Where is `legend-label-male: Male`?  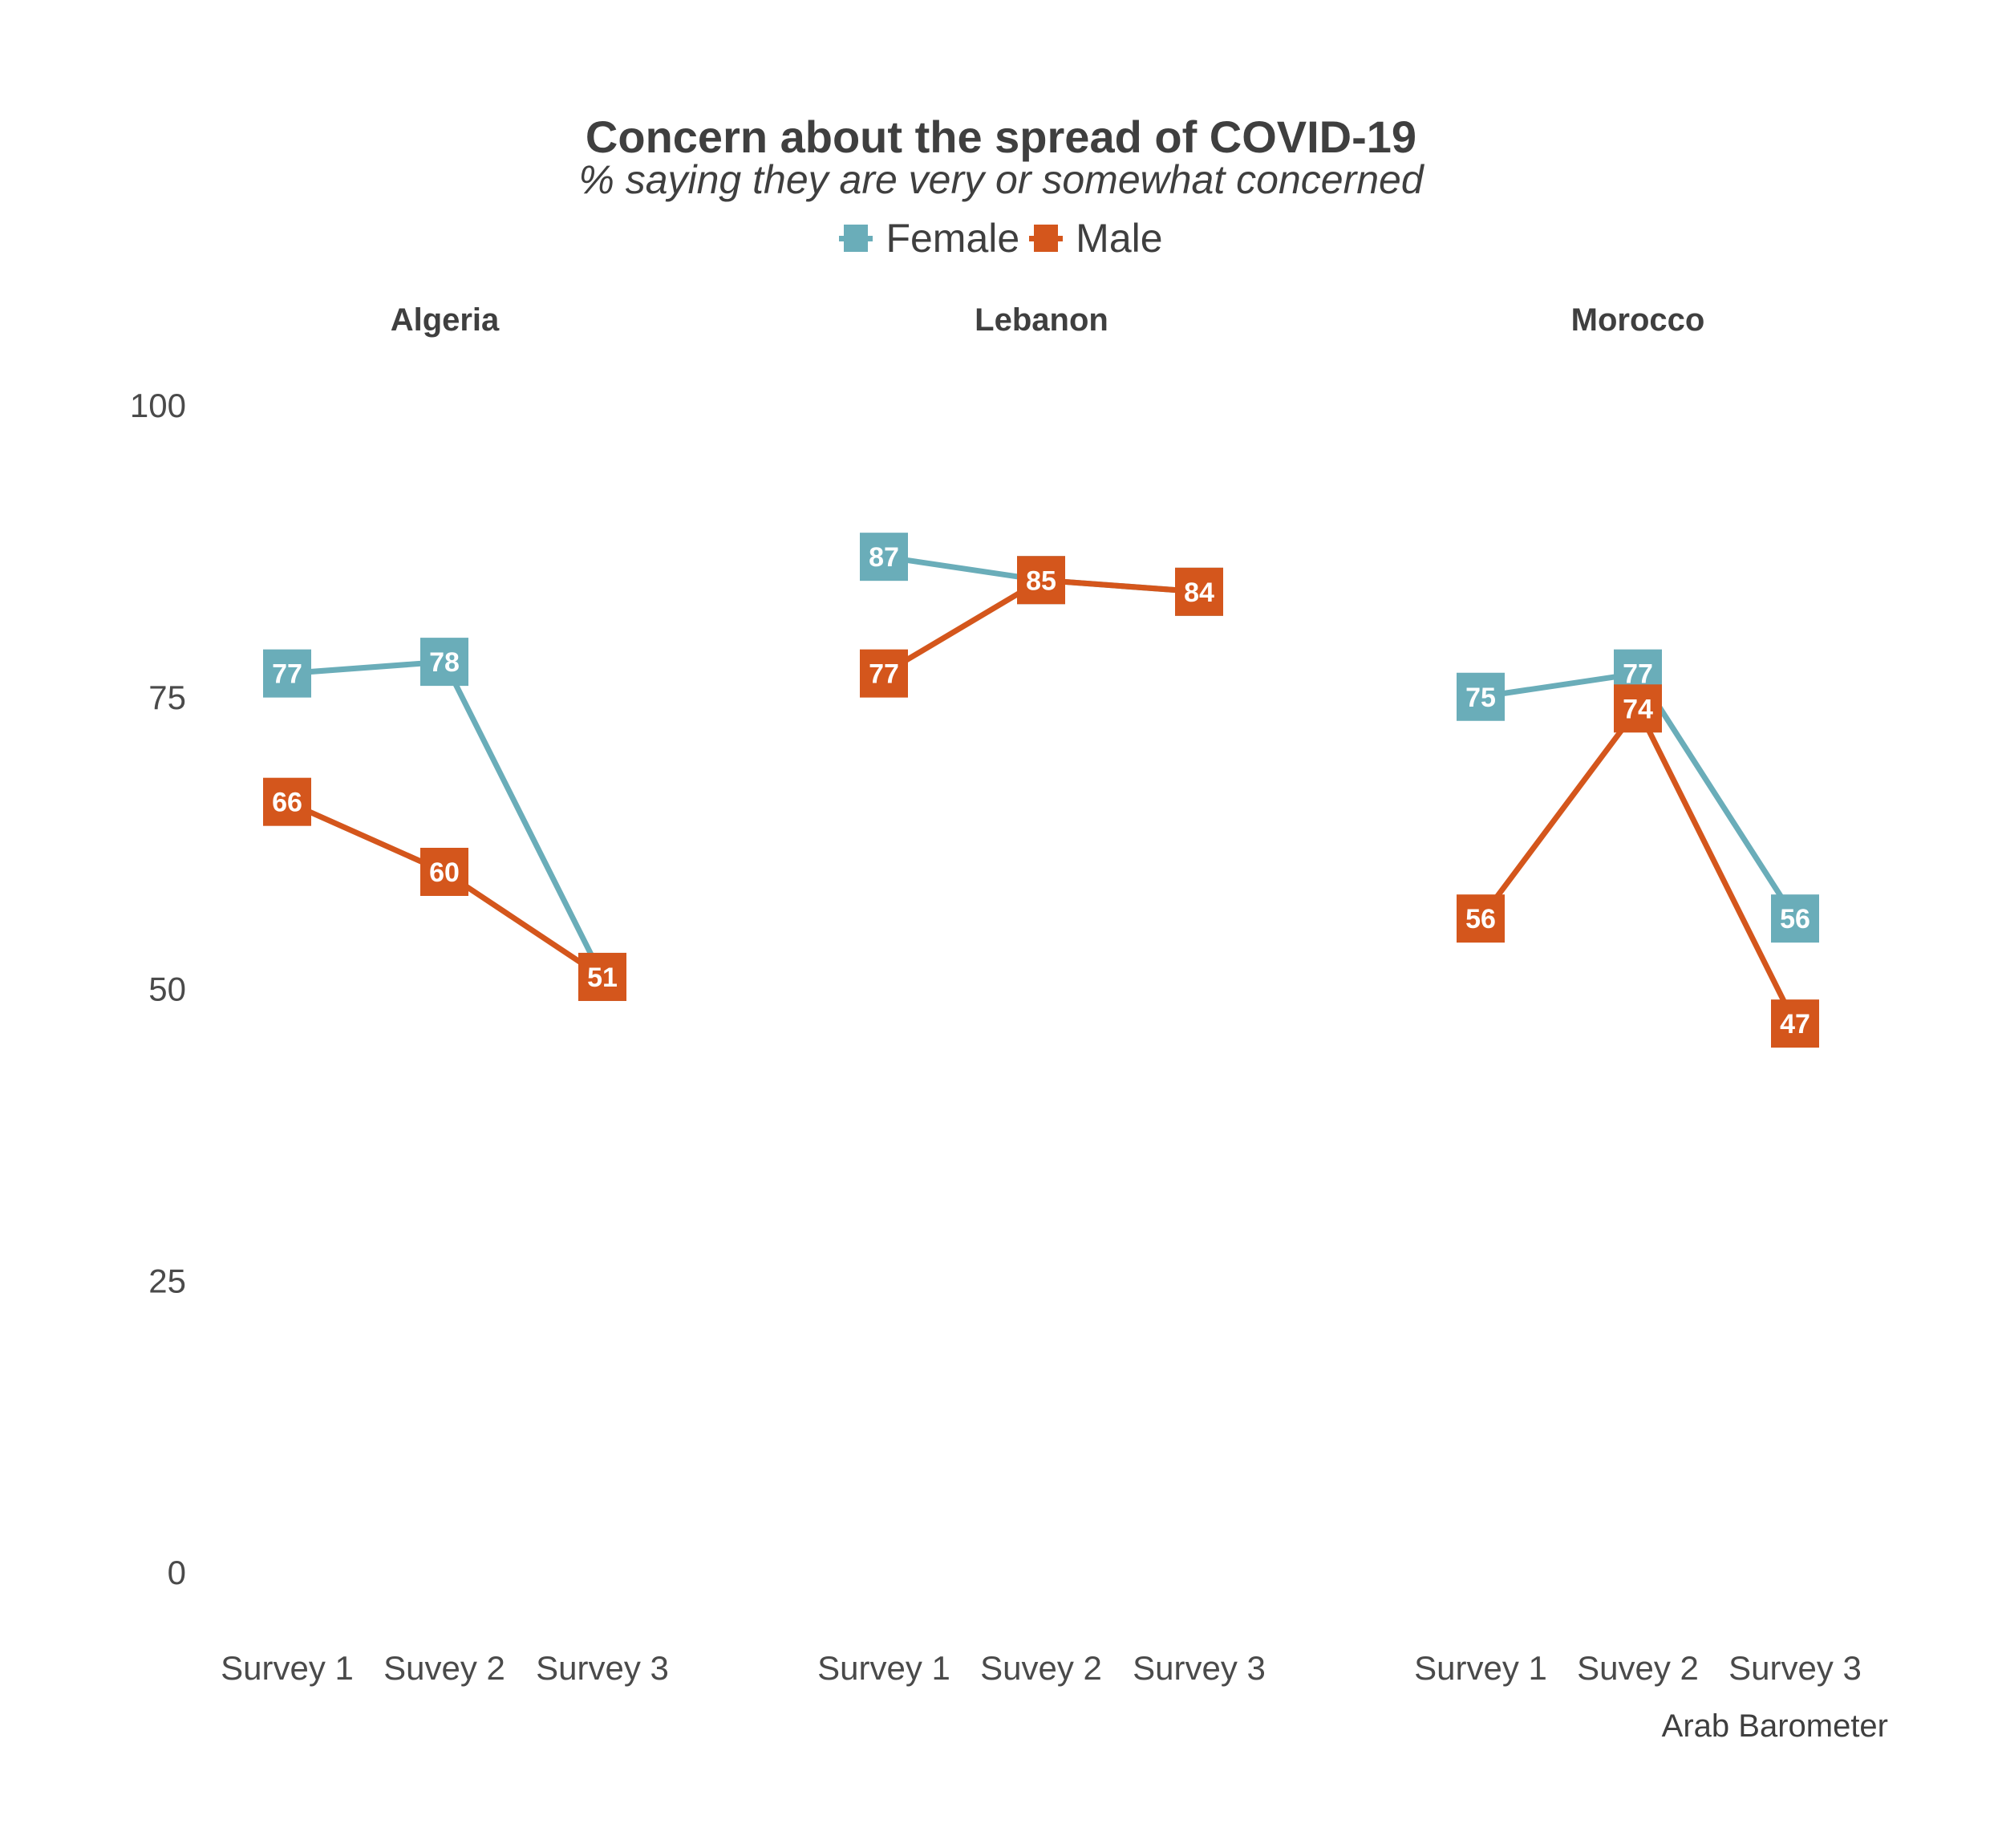 legend-label-male: Male is located at coordinates (1119, 238).